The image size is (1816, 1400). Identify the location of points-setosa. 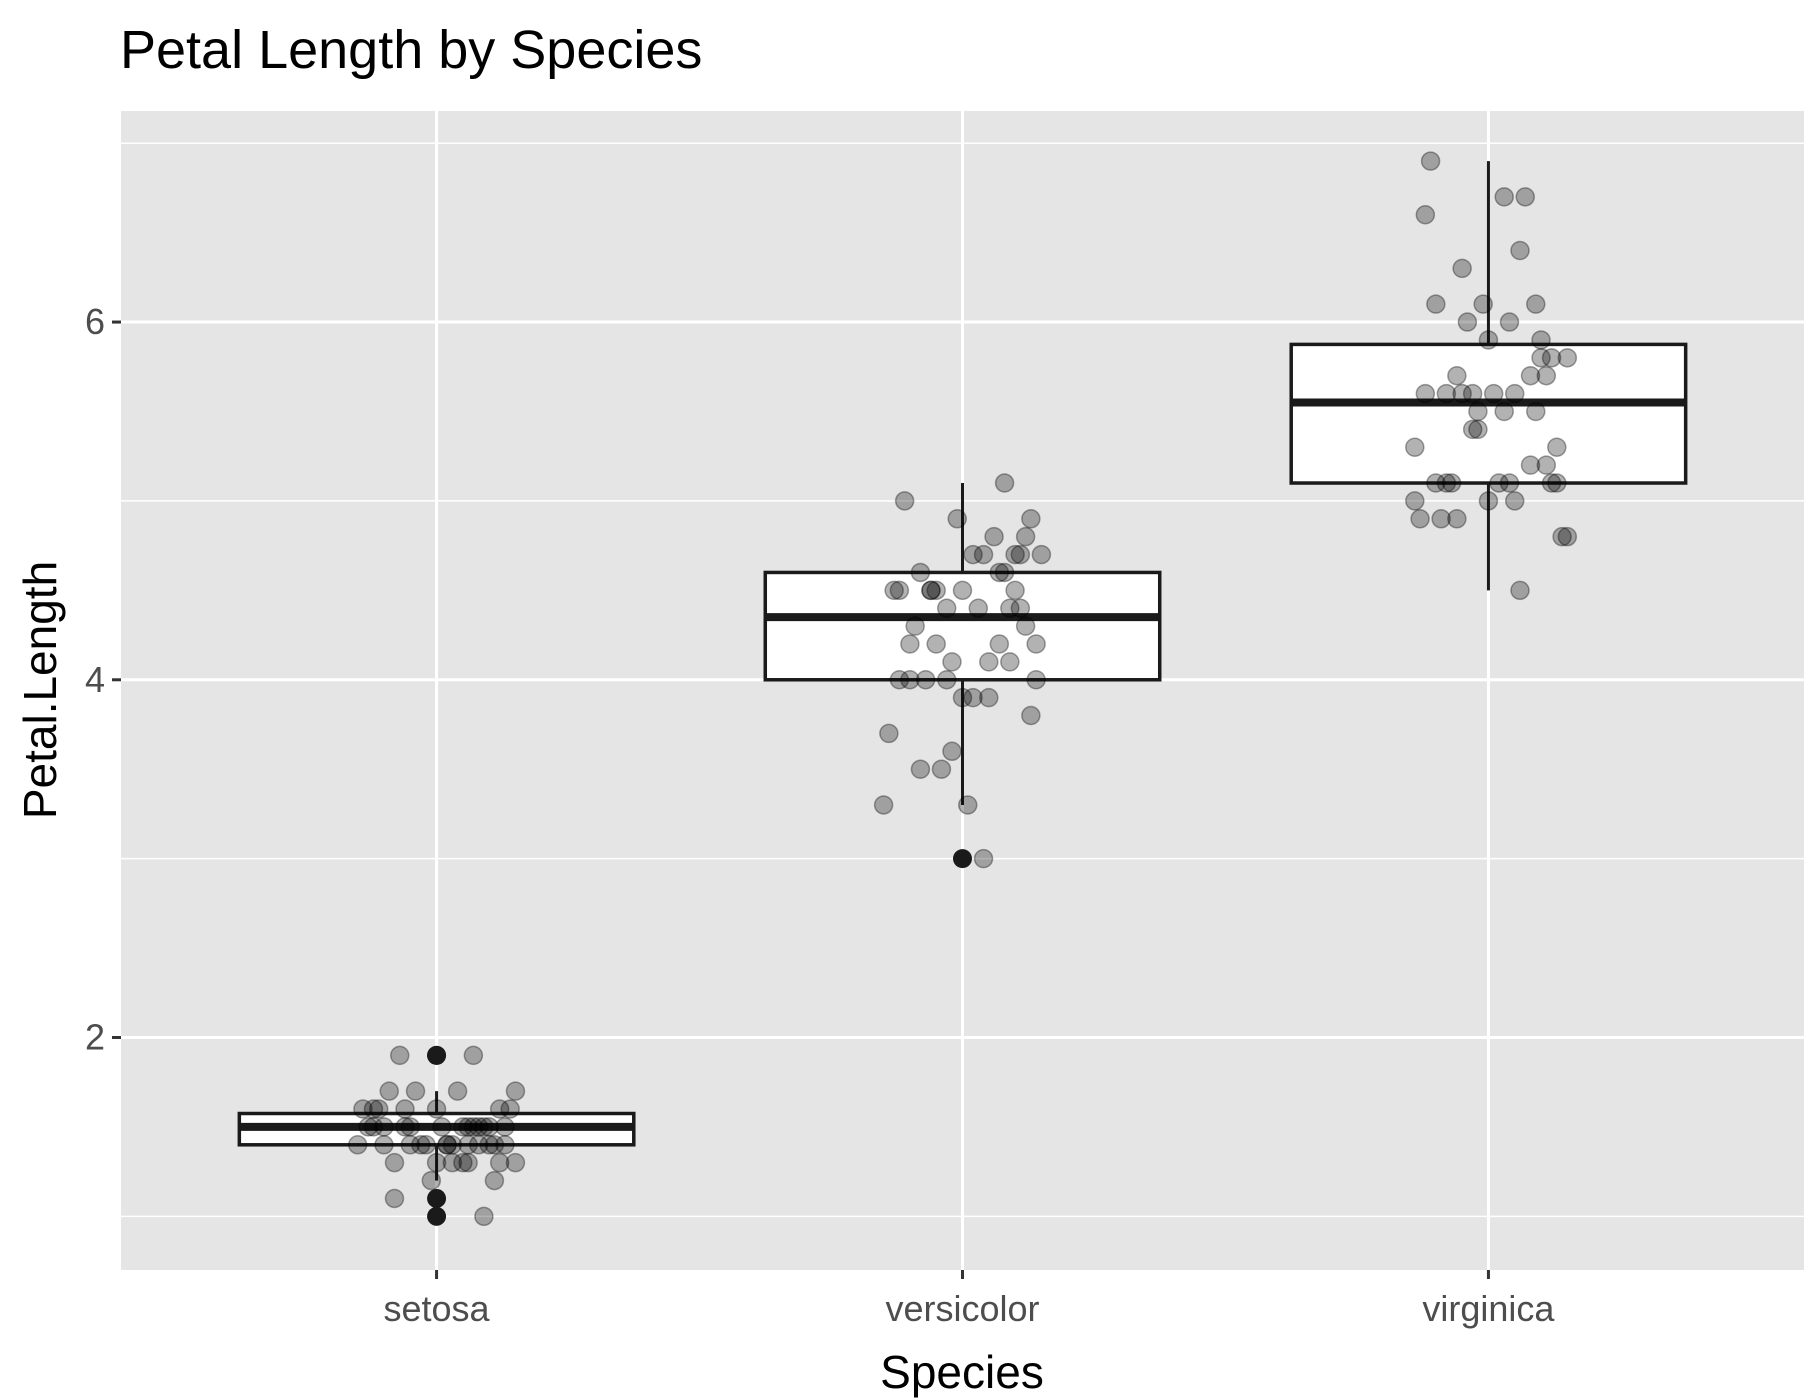
(436, 1136).